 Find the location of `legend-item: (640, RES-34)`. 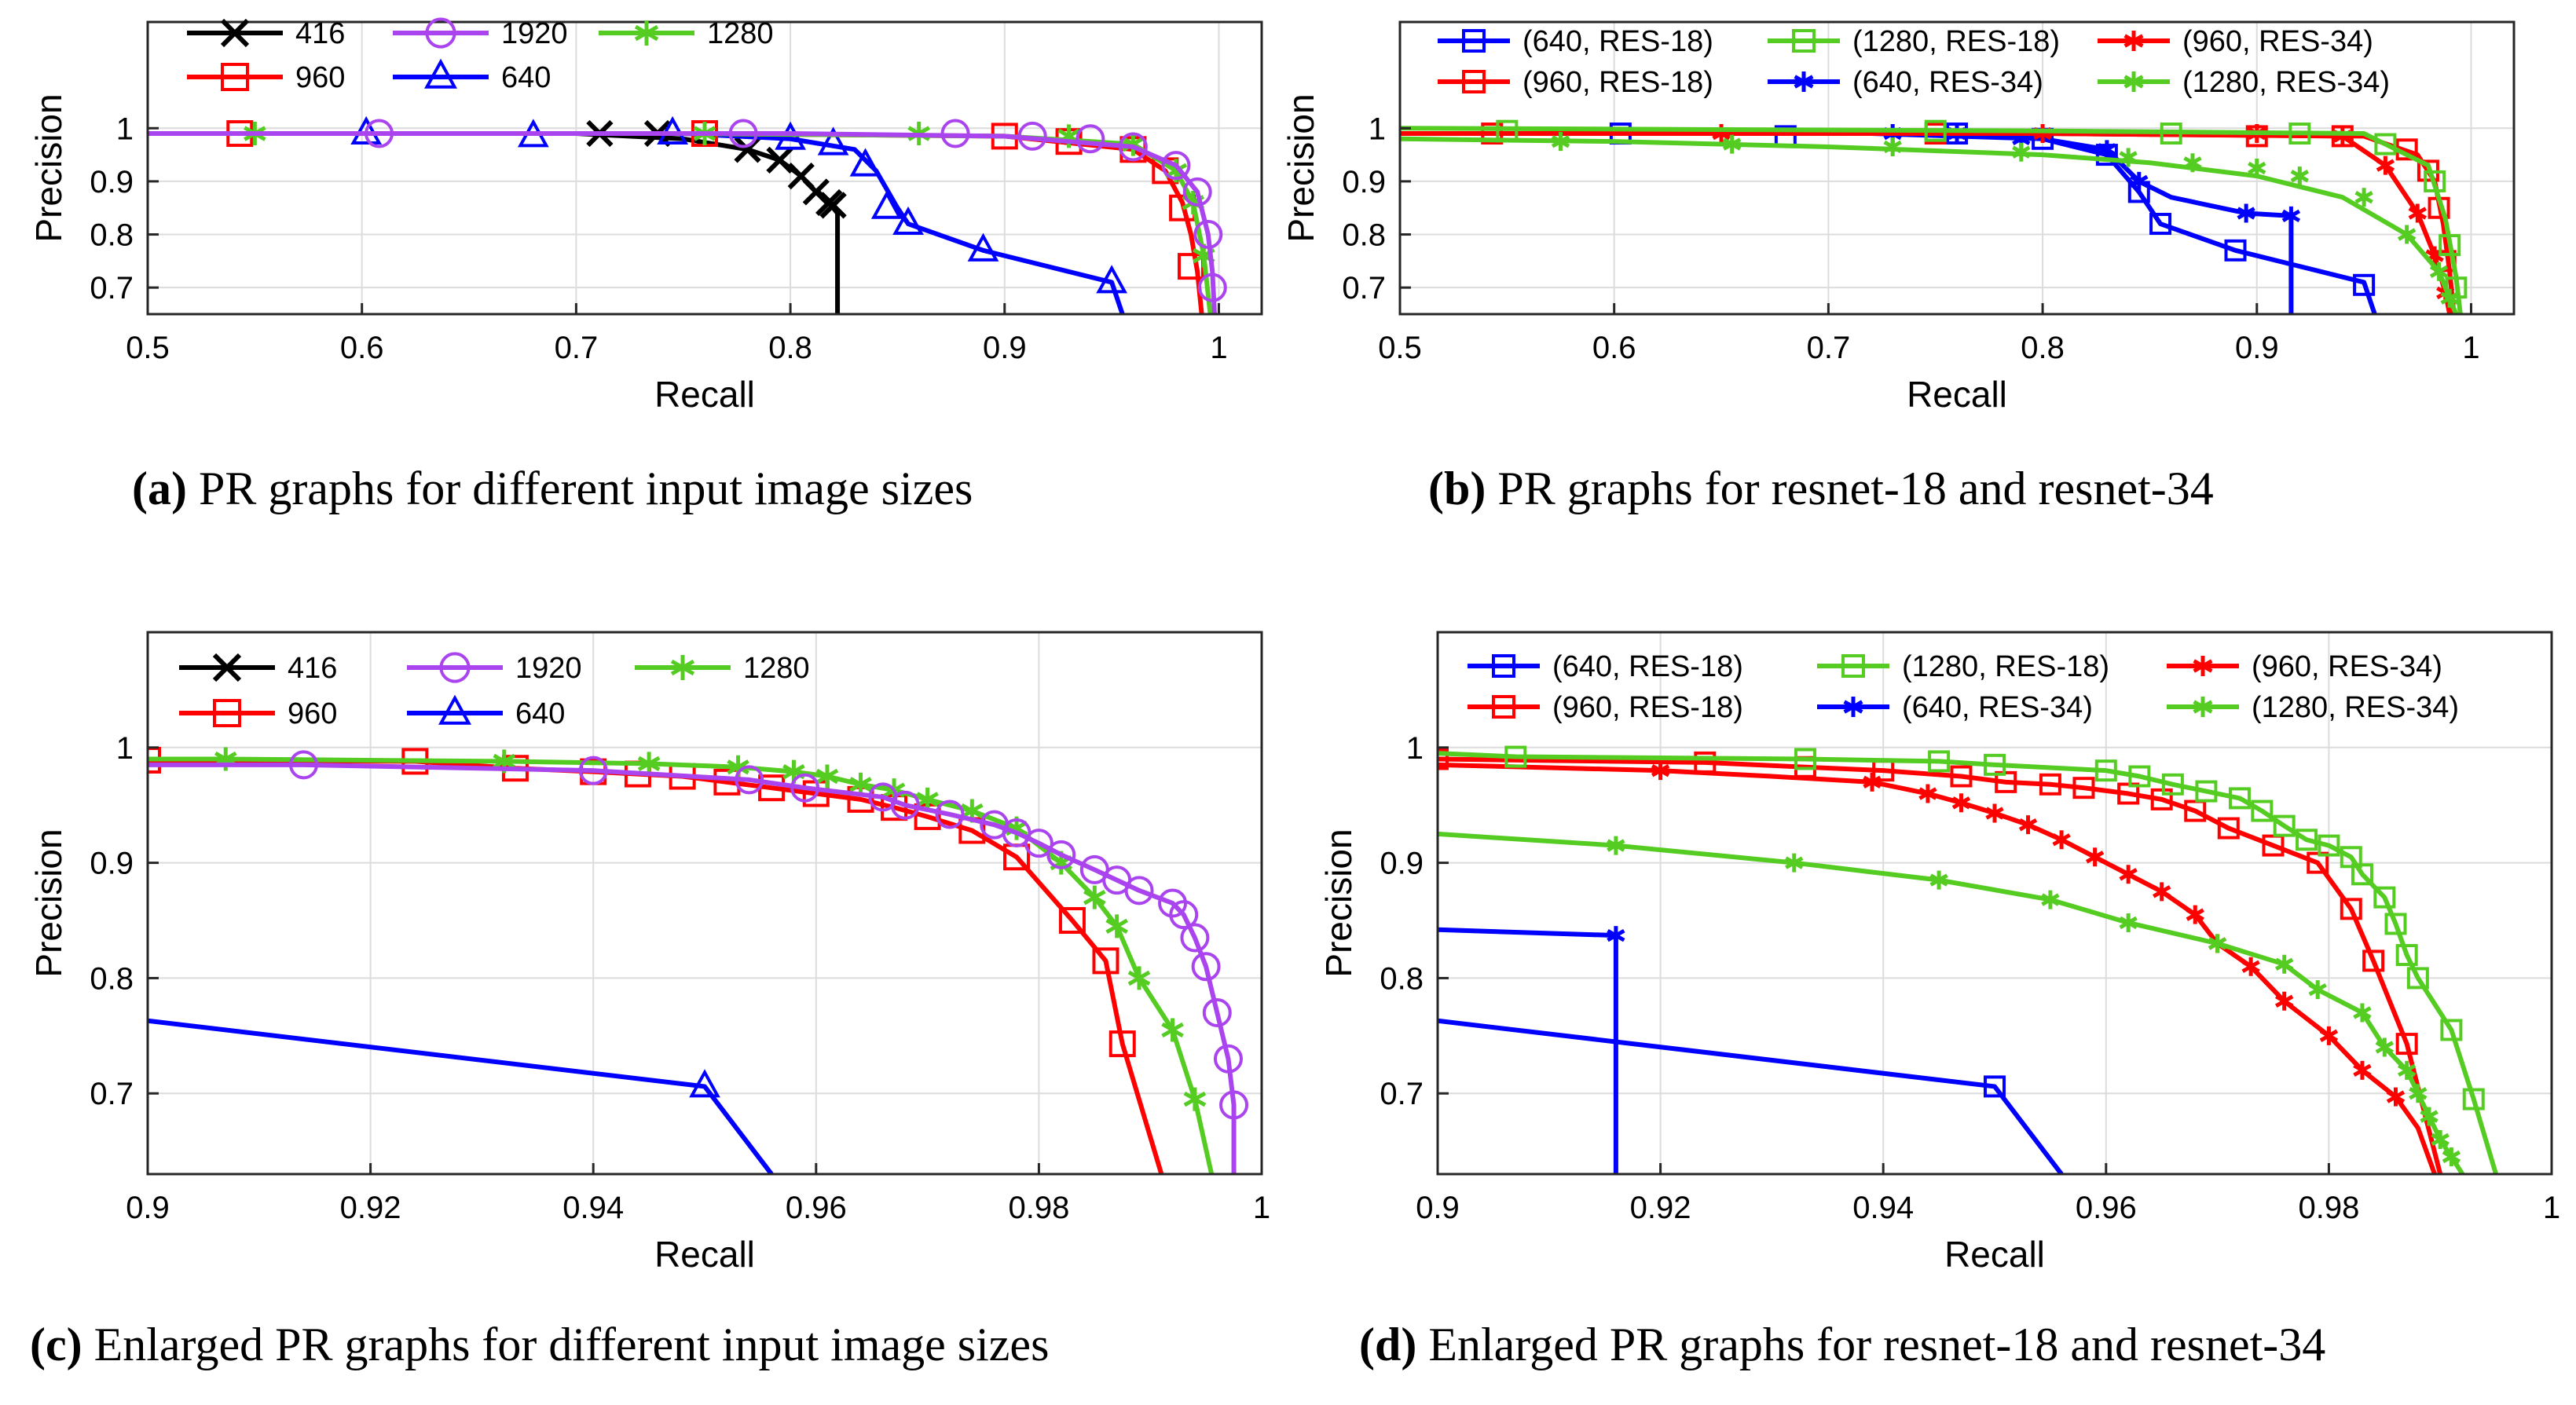

legend-item: (640, RES-34) is located at coordinates (1955, 707).